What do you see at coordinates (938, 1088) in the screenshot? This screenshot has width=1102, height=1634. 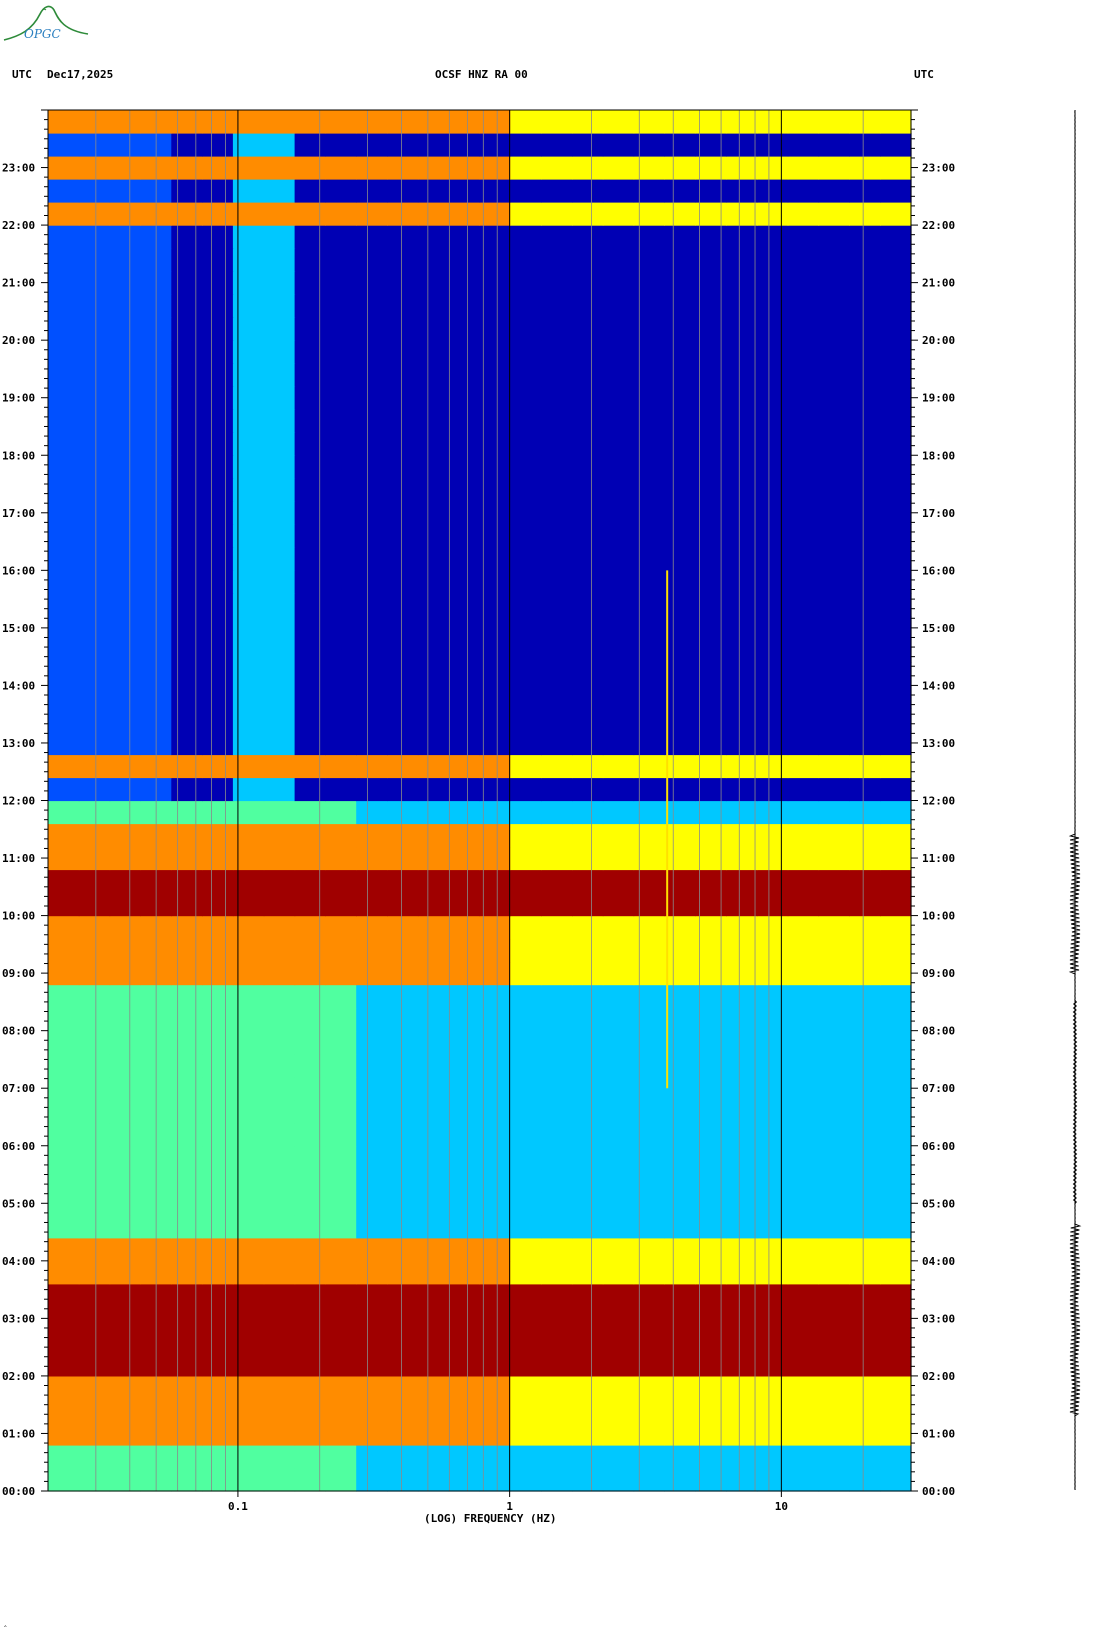 I see `time-tick-label-right: 07:00` at bounding box center [938, 1088].